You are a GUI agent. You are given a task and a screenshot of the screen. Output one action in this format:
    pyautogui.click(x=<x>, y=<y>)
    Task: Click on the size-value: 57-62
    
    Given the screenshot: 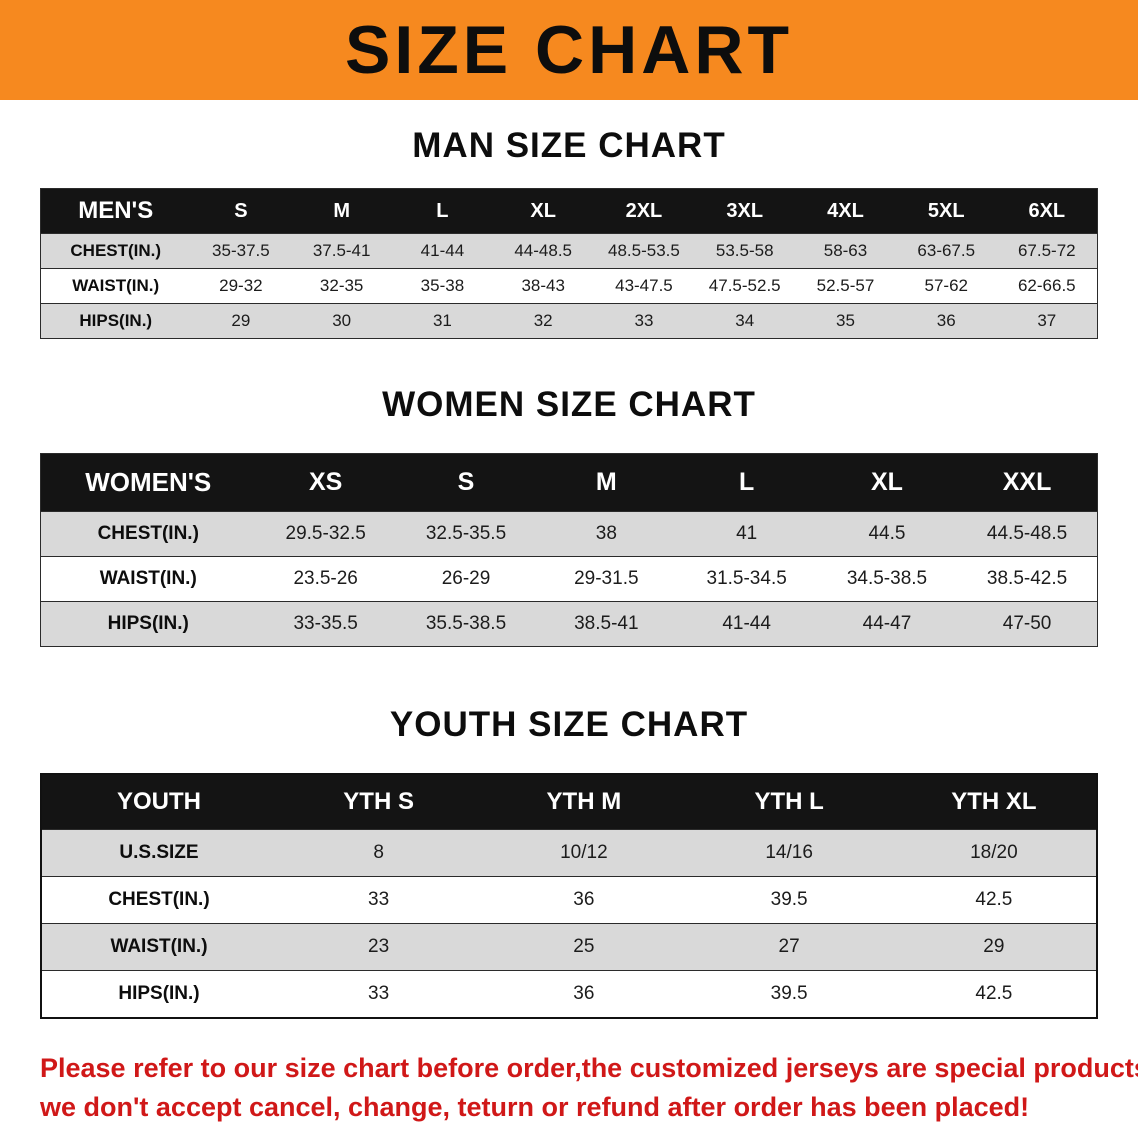 What is the action you would take?
    pyautogui.click(x=946, y=285)
    